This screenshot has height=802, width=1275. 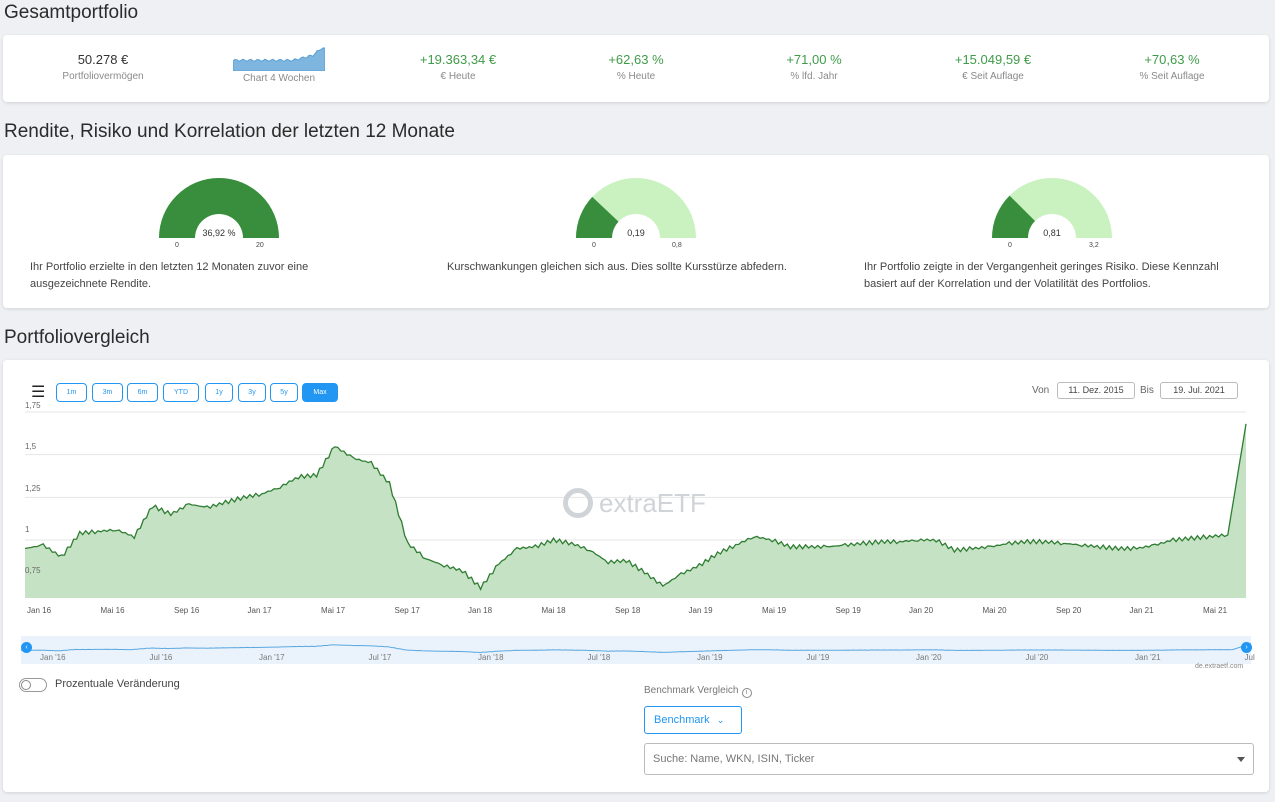 I want to click on gauge-value: 0,81, so click(x=1052, y=233).